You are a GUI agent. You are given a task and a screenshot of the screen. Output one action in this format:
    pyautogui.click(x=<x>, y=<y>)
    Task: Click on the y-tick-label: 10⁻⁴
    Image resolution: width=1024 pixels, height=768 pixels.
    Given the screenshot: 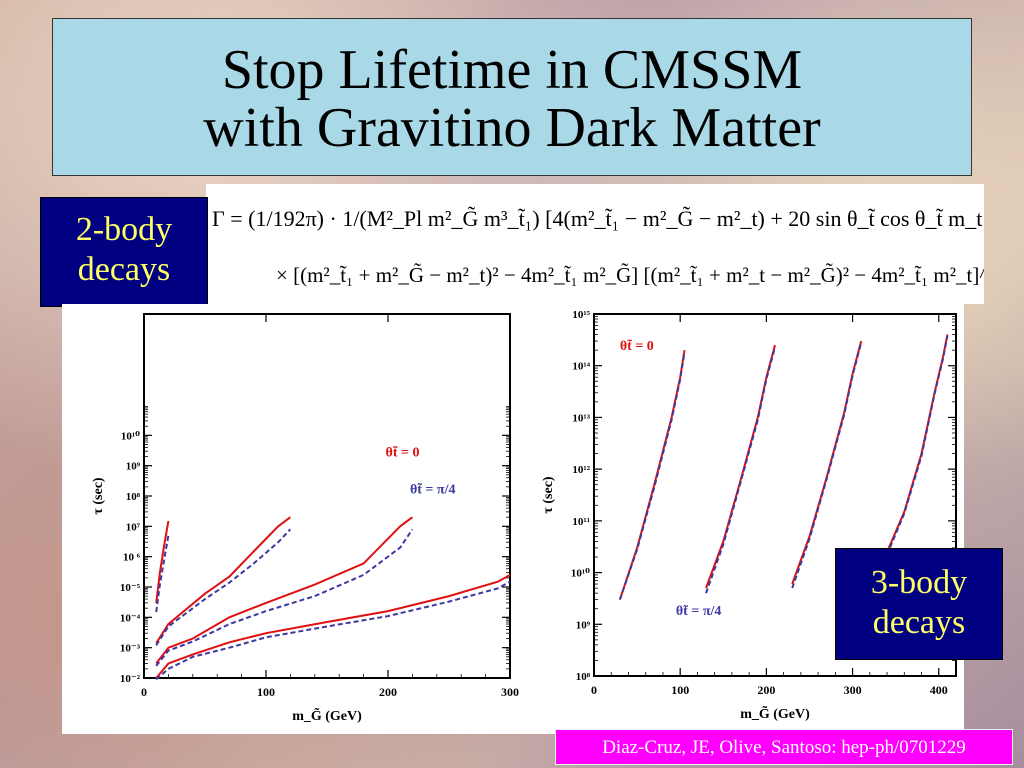 What is the action you would take?
    pyautogui.click(x=130, y=618)
    